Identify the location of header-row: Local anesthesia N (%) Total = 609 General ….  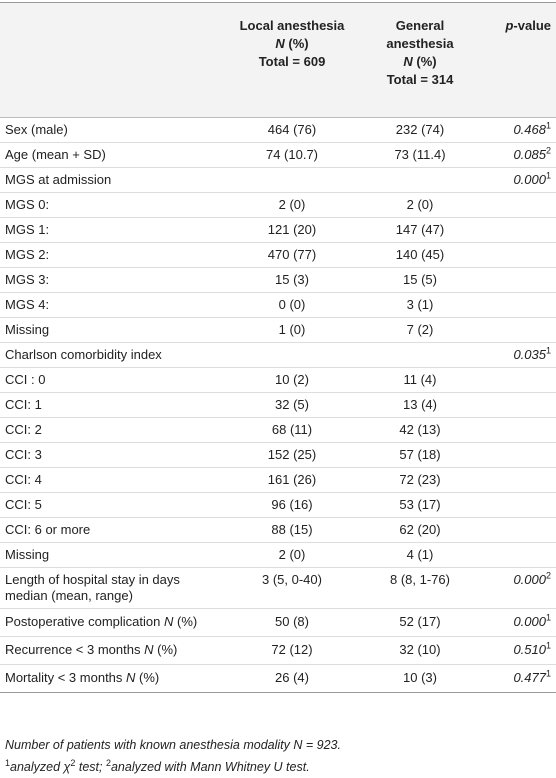
(278, 60).